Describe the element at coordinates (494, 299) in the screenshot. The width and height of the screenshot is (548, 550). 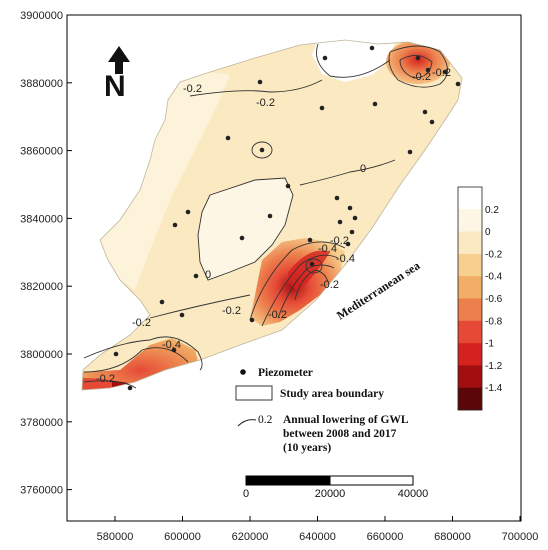
I see `colorbar-label: -0.6` at that location.